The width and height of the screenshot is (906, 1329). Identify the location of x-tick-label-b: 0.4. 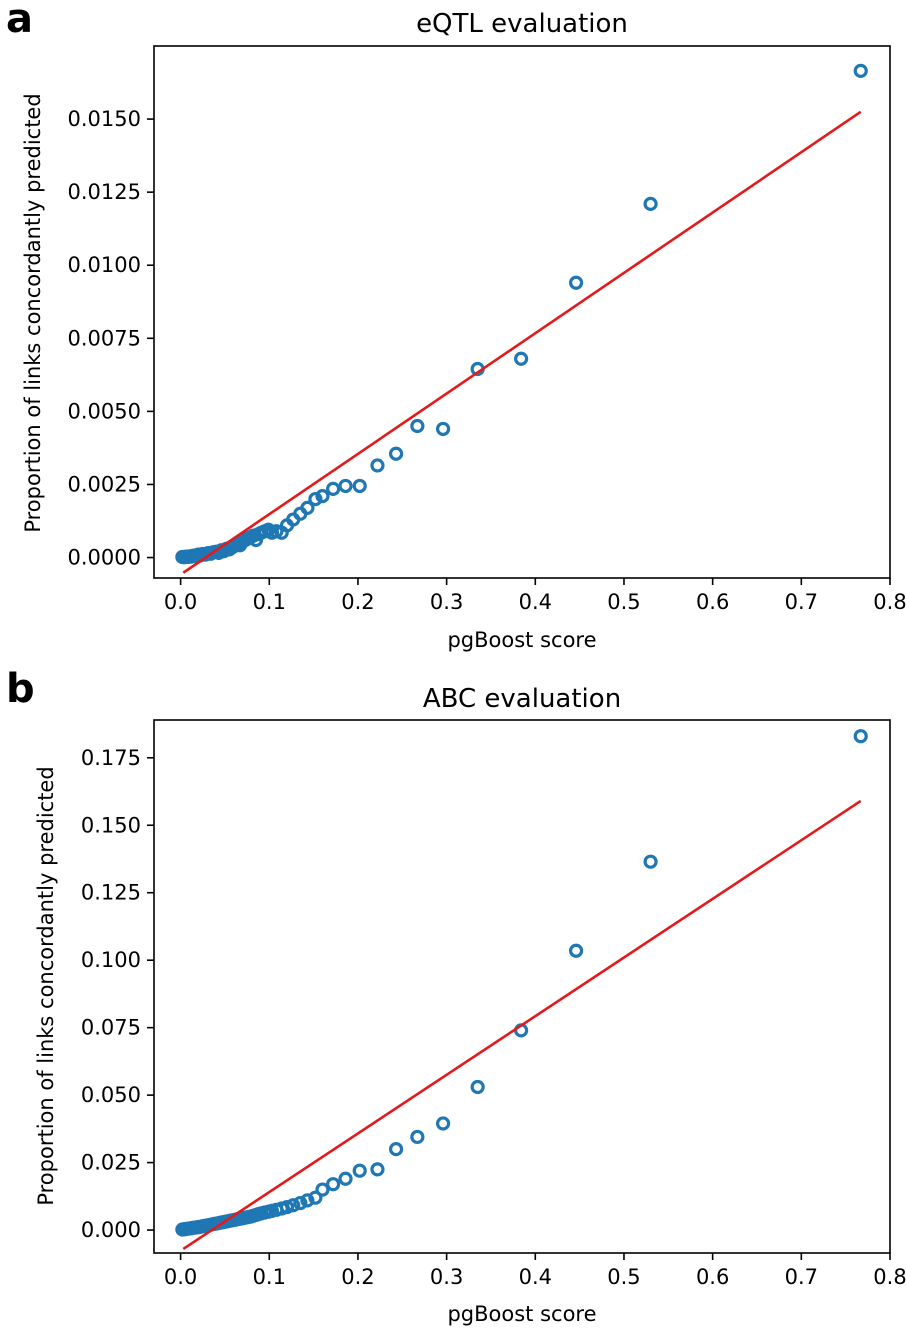
(535, 1277).